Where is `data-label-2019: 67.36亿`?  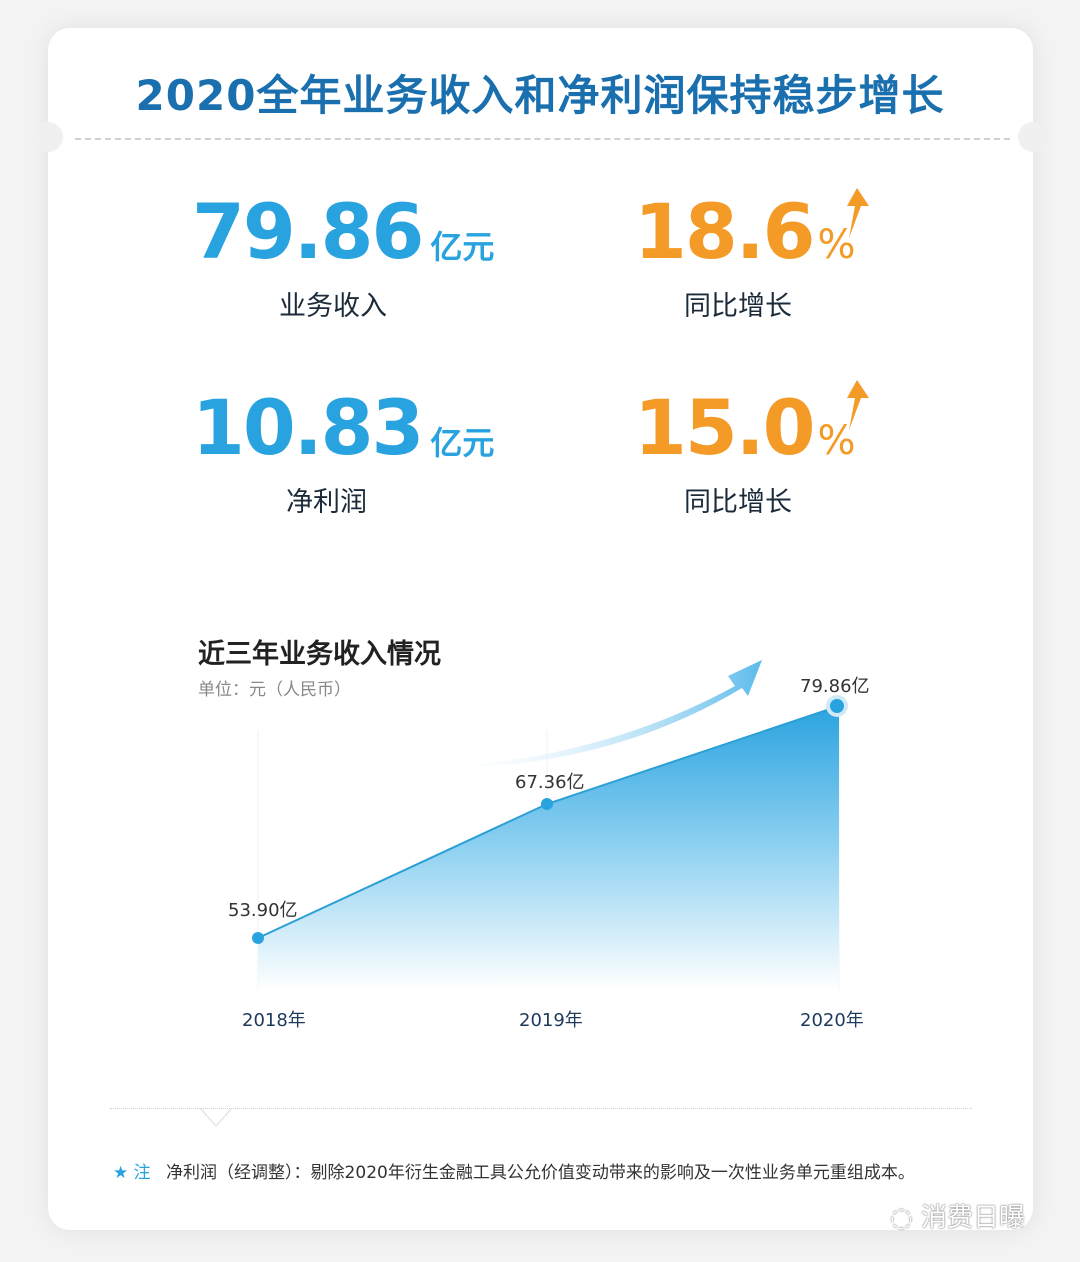
data-label-2019: 67.36亿 is located at coordinates (550, 782).